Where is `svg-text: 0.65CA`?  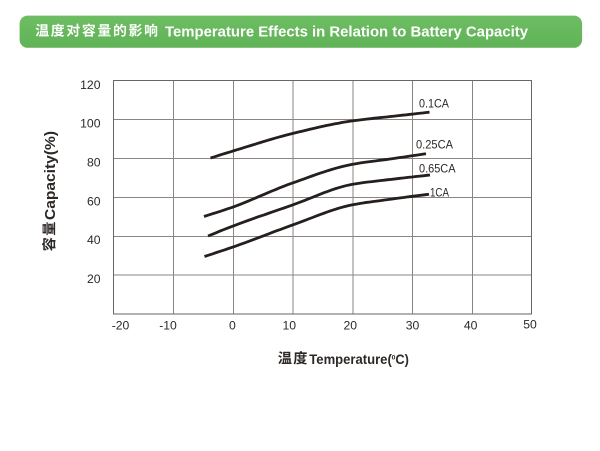 svg-text: 0.65CA is located at coordinates (437, 168).